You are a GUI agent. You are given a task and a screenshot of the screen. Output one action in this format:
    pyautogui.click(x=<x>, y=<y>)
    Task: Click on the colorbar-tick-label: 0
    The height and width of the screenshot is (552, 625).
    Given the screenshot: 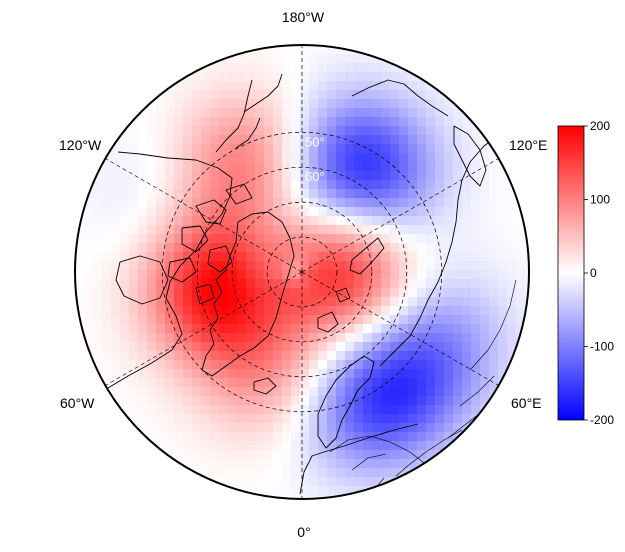 What is the action you would take?
    pyautogui.click(x=593, y=273)
    